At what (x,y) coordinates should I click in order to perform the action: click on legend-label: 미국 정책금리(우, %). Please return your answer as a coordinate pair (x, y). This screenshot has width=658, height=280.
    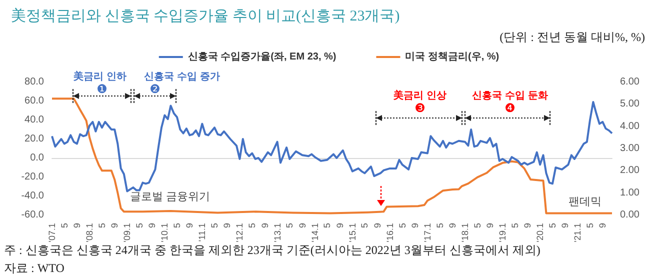
    Looking at the image, I should click on (452, 57).